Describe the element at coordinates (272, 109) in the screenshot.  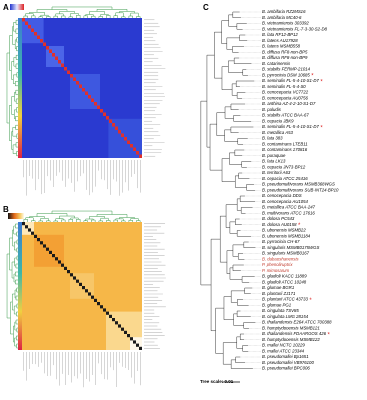
I see `leaf-label: B. paludis` at that location.